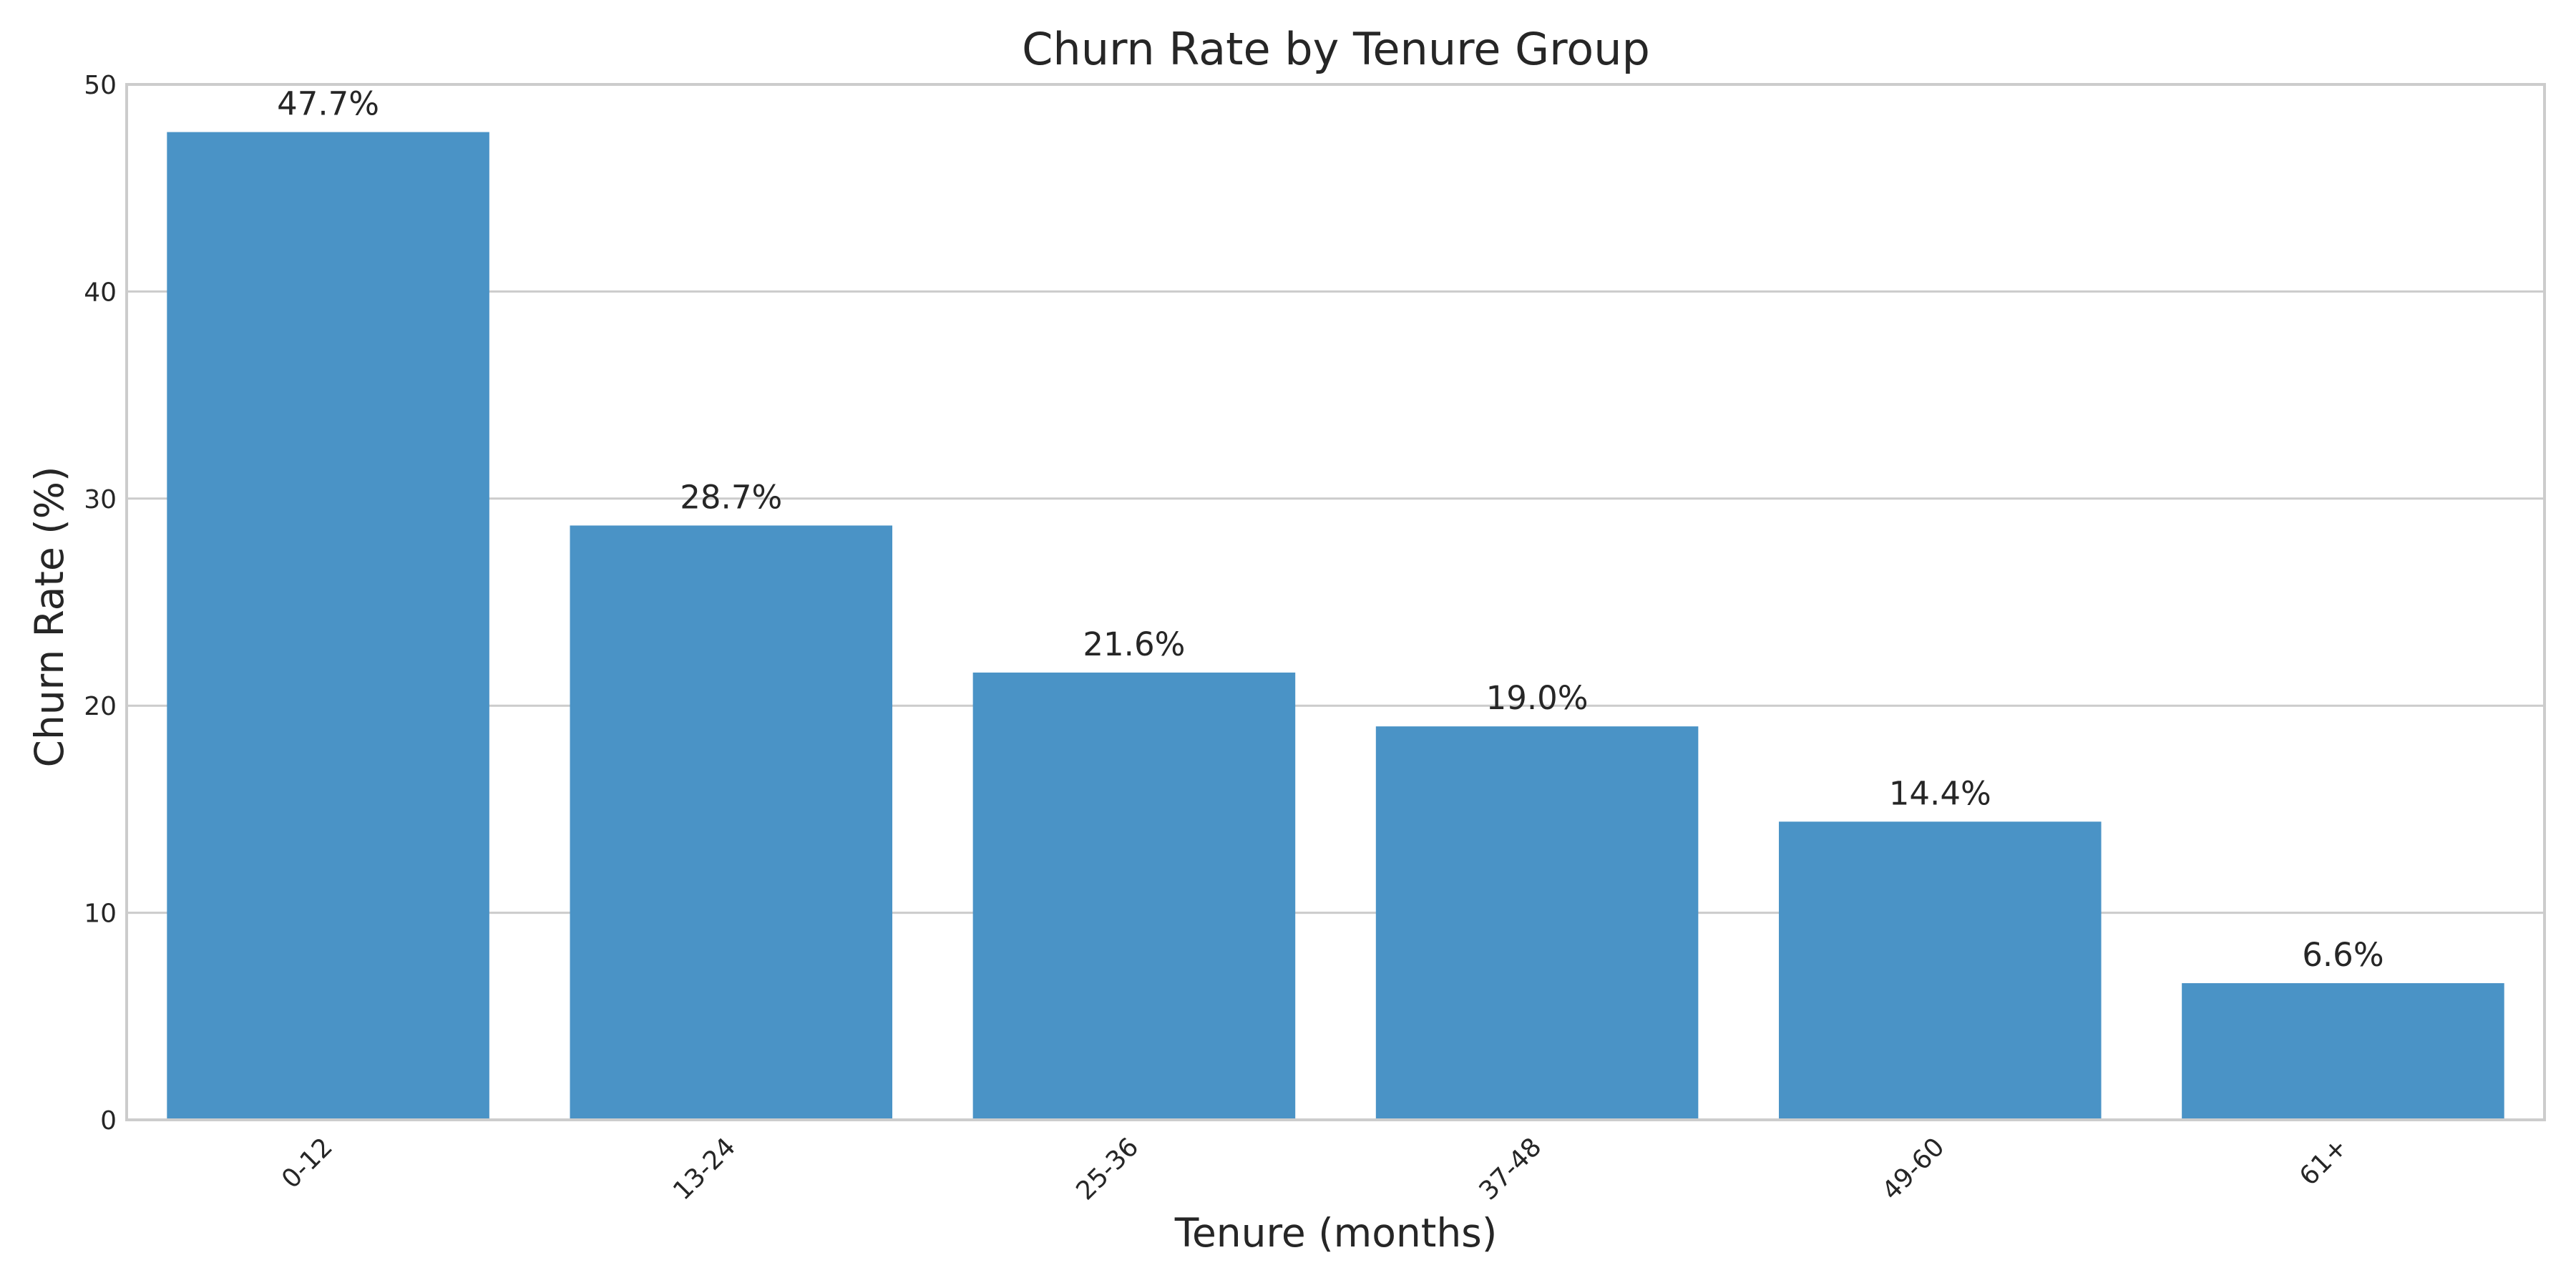 This screenshot has width=2576, height=1288. Describe the element at coordinates (1314, 1169) in the screenshot. I see `x-tick-labels: 0-12 13-24 25-36 37-48 49-60 61+` at that location.